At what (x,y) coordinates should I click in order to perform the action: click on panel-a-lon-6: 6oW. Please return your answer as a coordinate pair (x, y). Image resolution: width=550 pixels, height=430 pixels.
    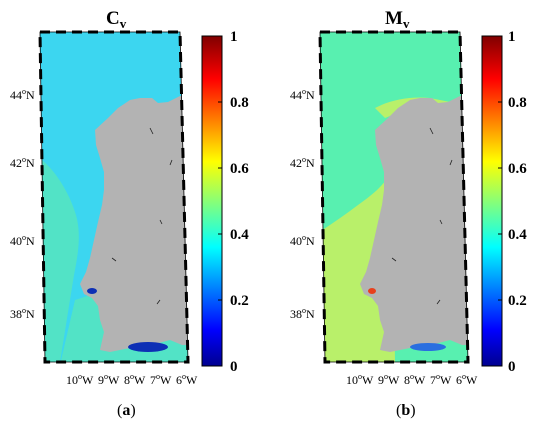
    Looking at the image, I should click on (187, 379).